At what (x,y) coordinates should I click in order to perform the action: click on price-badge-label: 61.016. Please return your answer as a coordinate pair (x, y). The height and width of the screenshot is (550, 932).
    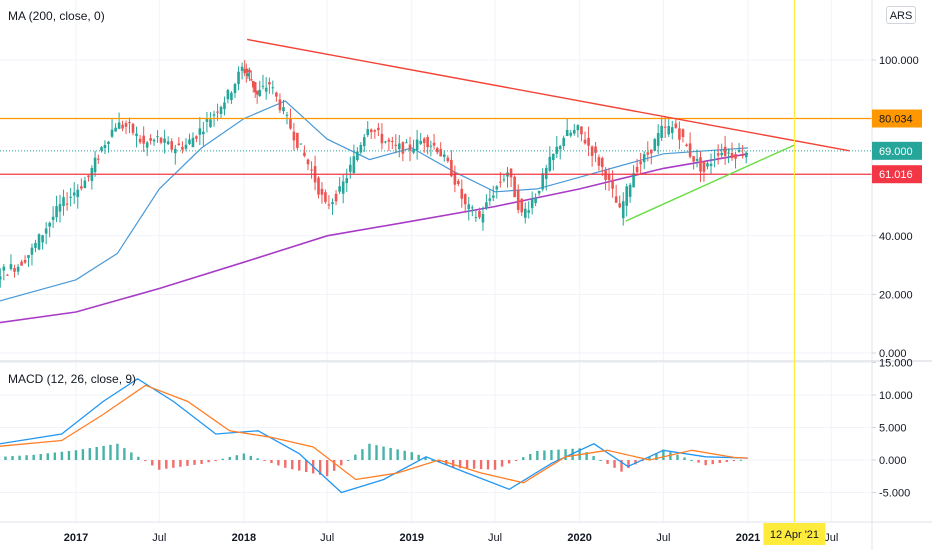
    Looking at the image, I should click on (896, 175).